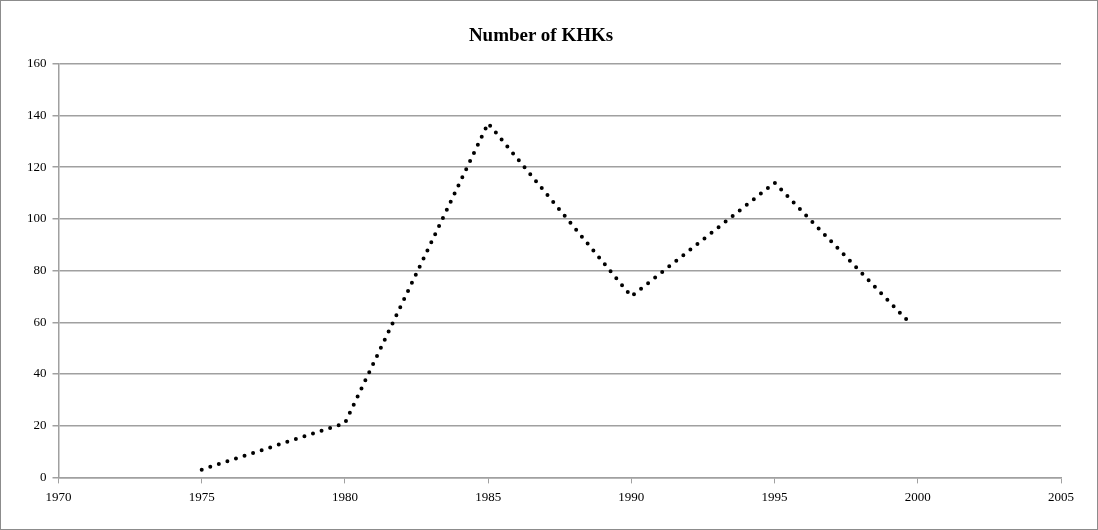 The width and height of the screenshot is (1098, 530). I want to click on y-tick-label: 80, so click(40, 270).